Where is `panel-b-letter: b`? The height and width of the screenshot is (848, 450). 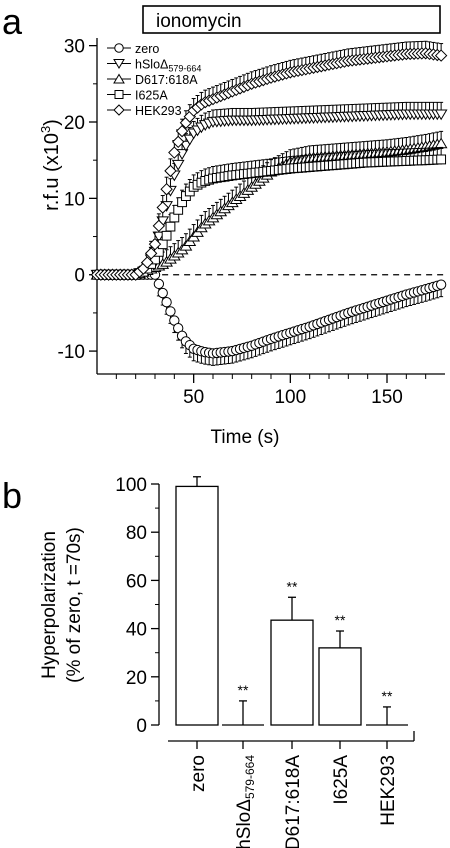
panel-b-letter: b is located at coordinates (12, 495).